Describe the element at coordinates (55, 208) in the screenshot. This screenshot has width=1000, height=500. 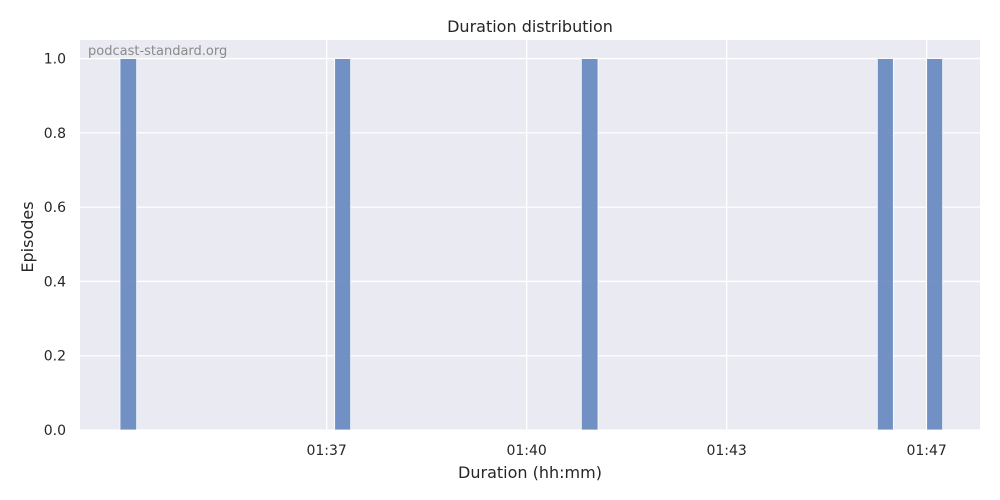
I see `y-tick-label: 0.6` at that location.